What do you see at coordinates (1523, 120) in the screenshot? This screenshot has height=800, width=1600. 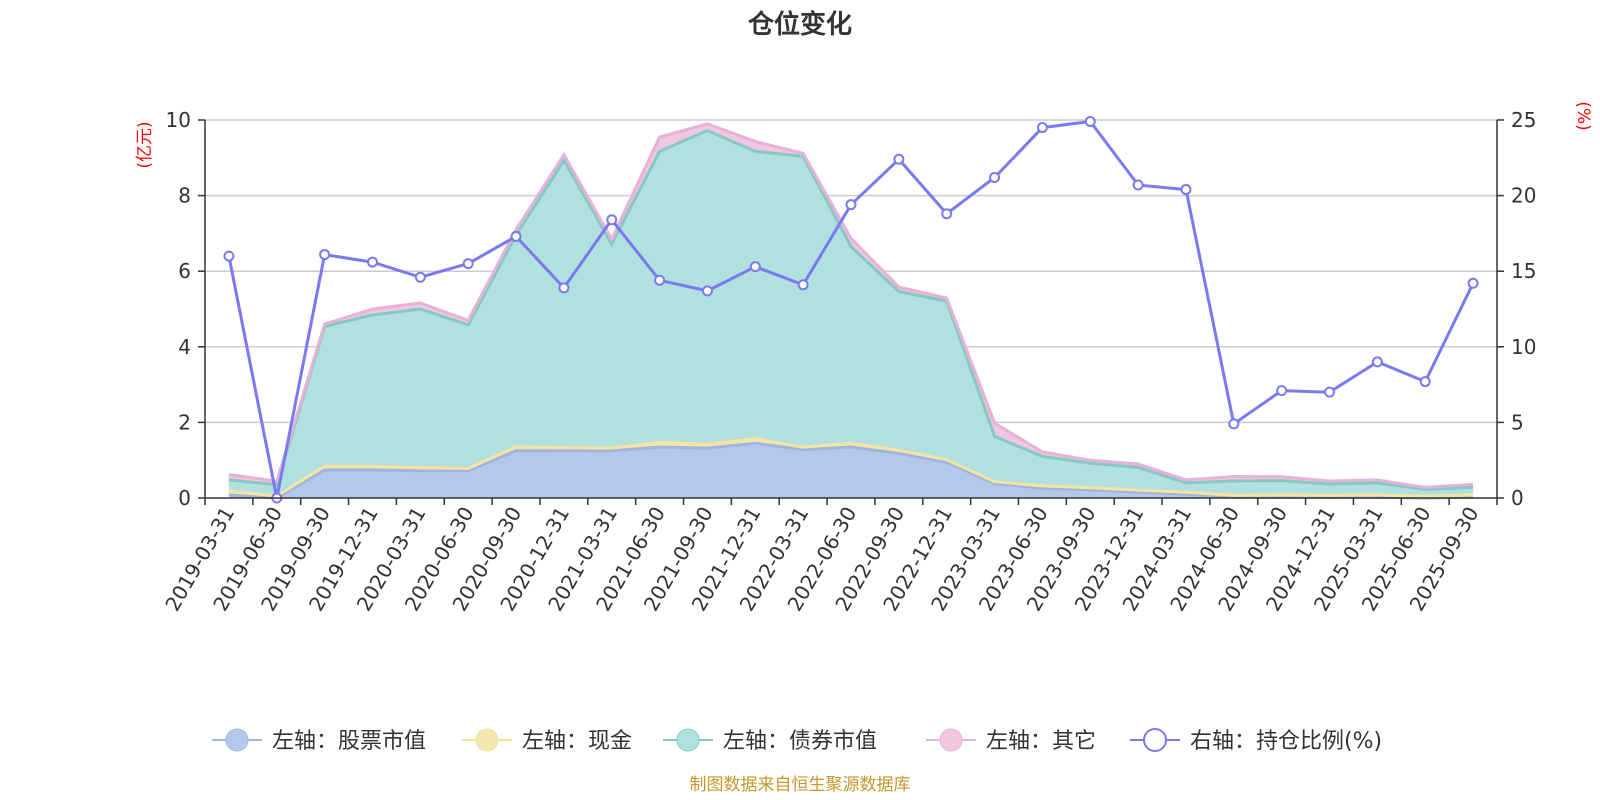 I see `right-tick-label: 25` at bounding box center [1523, 120].